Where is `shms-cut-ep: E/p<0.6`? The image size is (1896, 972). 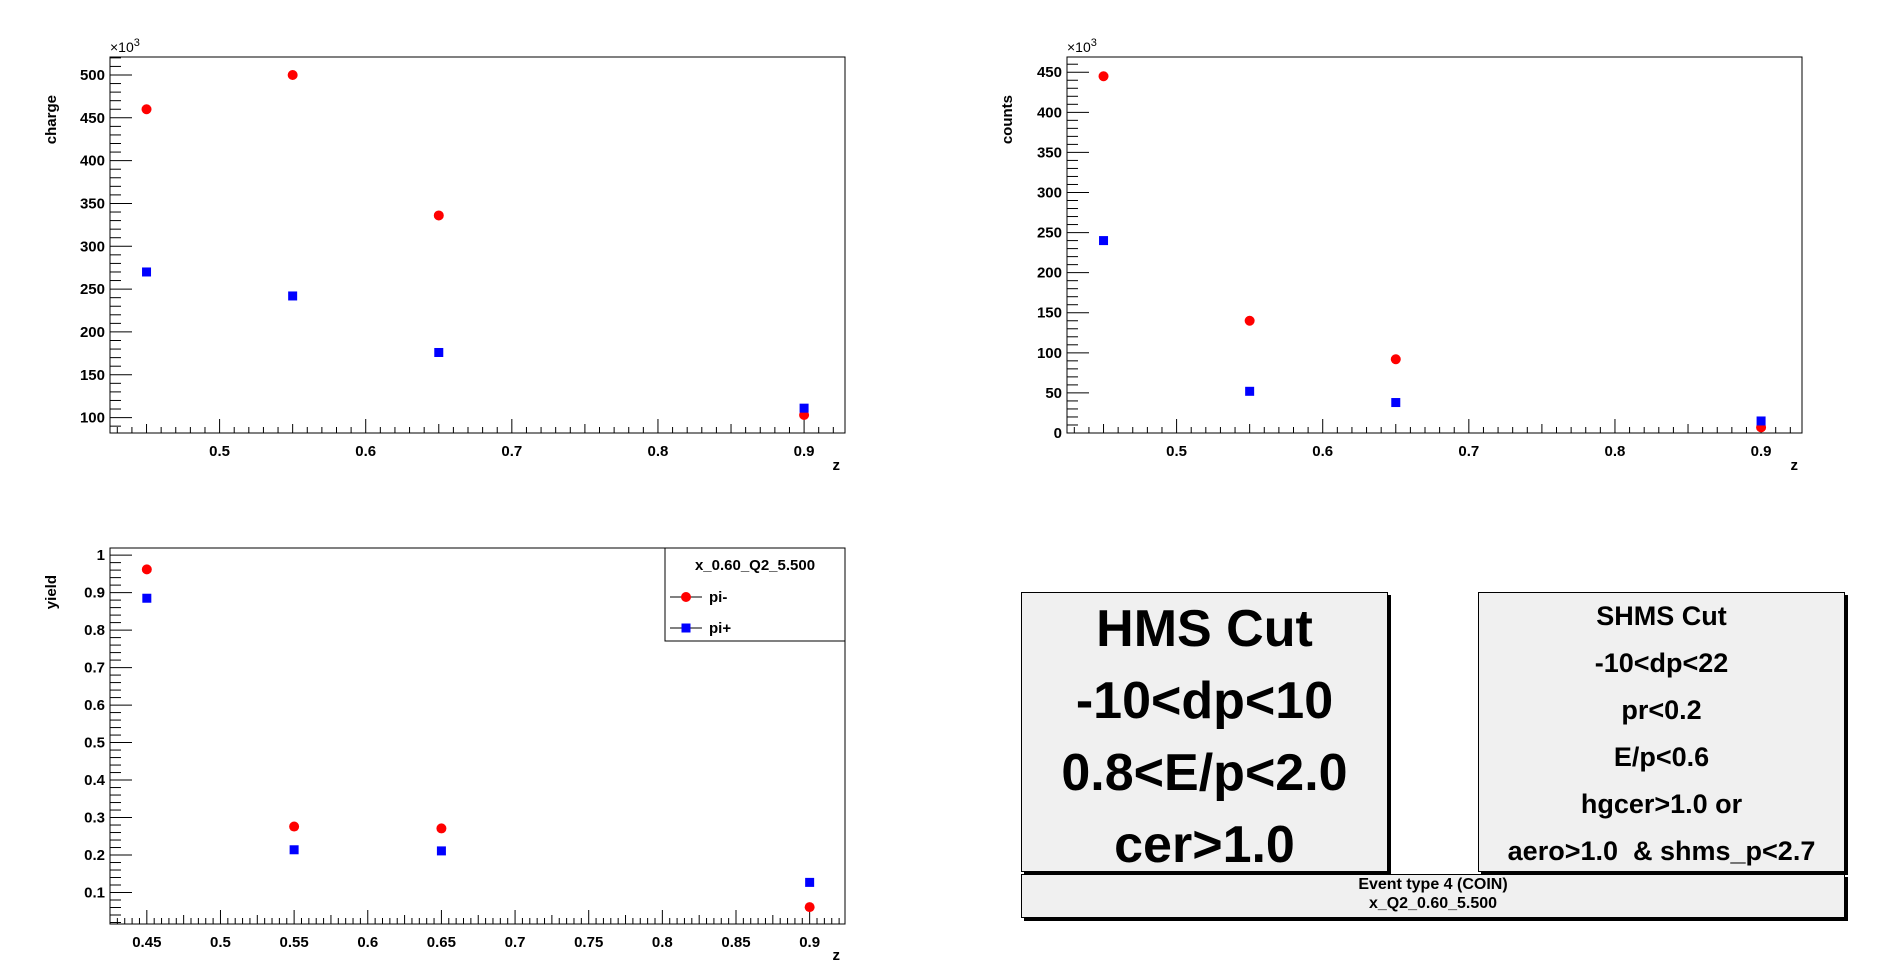
shms-cut-ep: E/p<0.6 is located at coordinates (1661, 757).